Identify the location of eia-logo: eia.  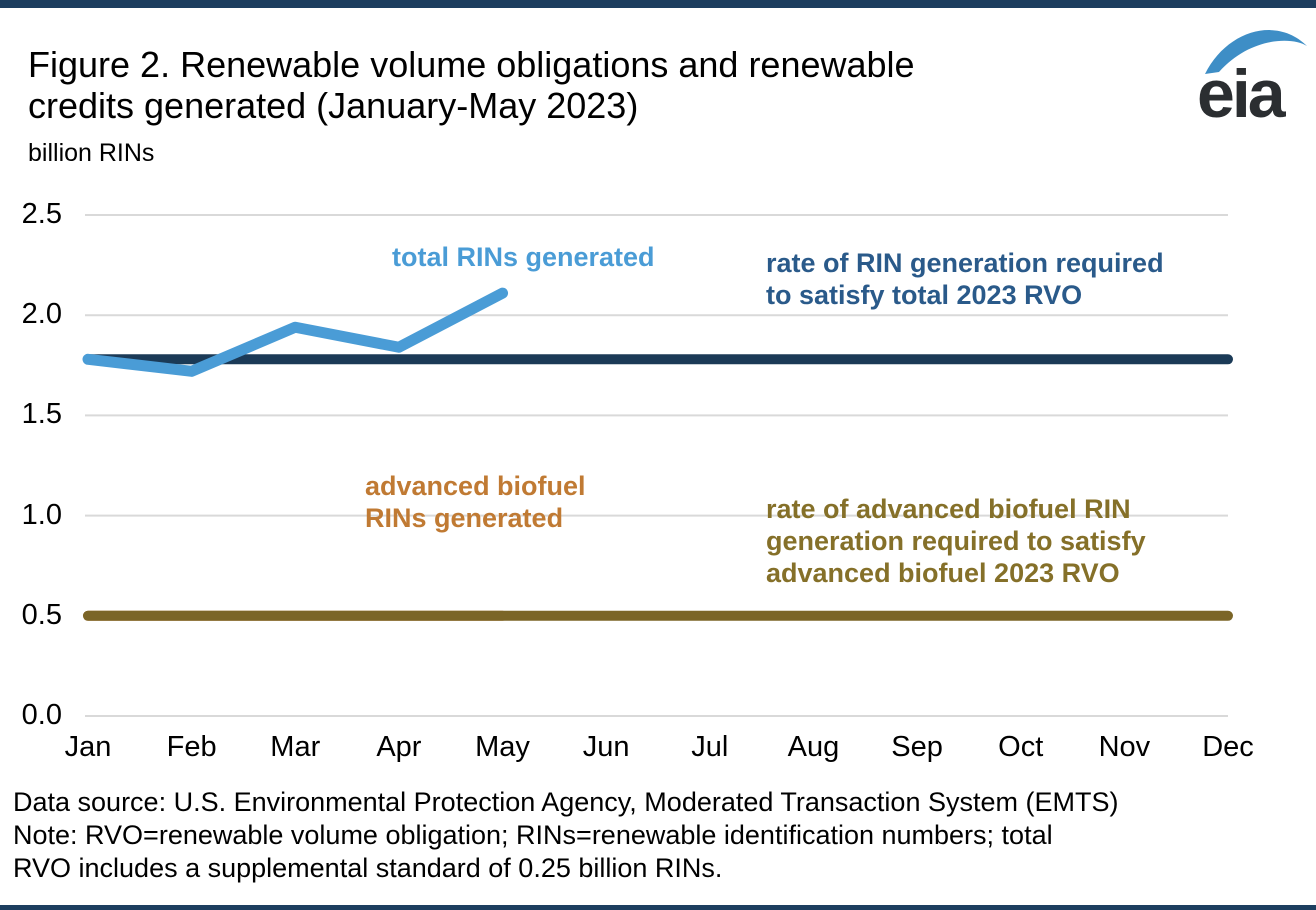
(1252, 75).